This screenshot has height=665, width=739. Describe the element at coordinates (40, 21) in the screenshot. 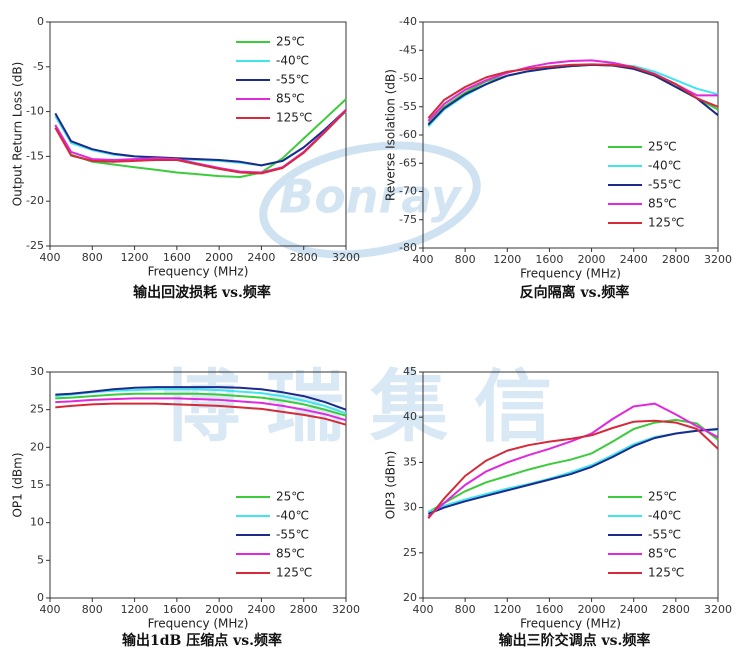

I see `y-tick-label: 0` at that location.